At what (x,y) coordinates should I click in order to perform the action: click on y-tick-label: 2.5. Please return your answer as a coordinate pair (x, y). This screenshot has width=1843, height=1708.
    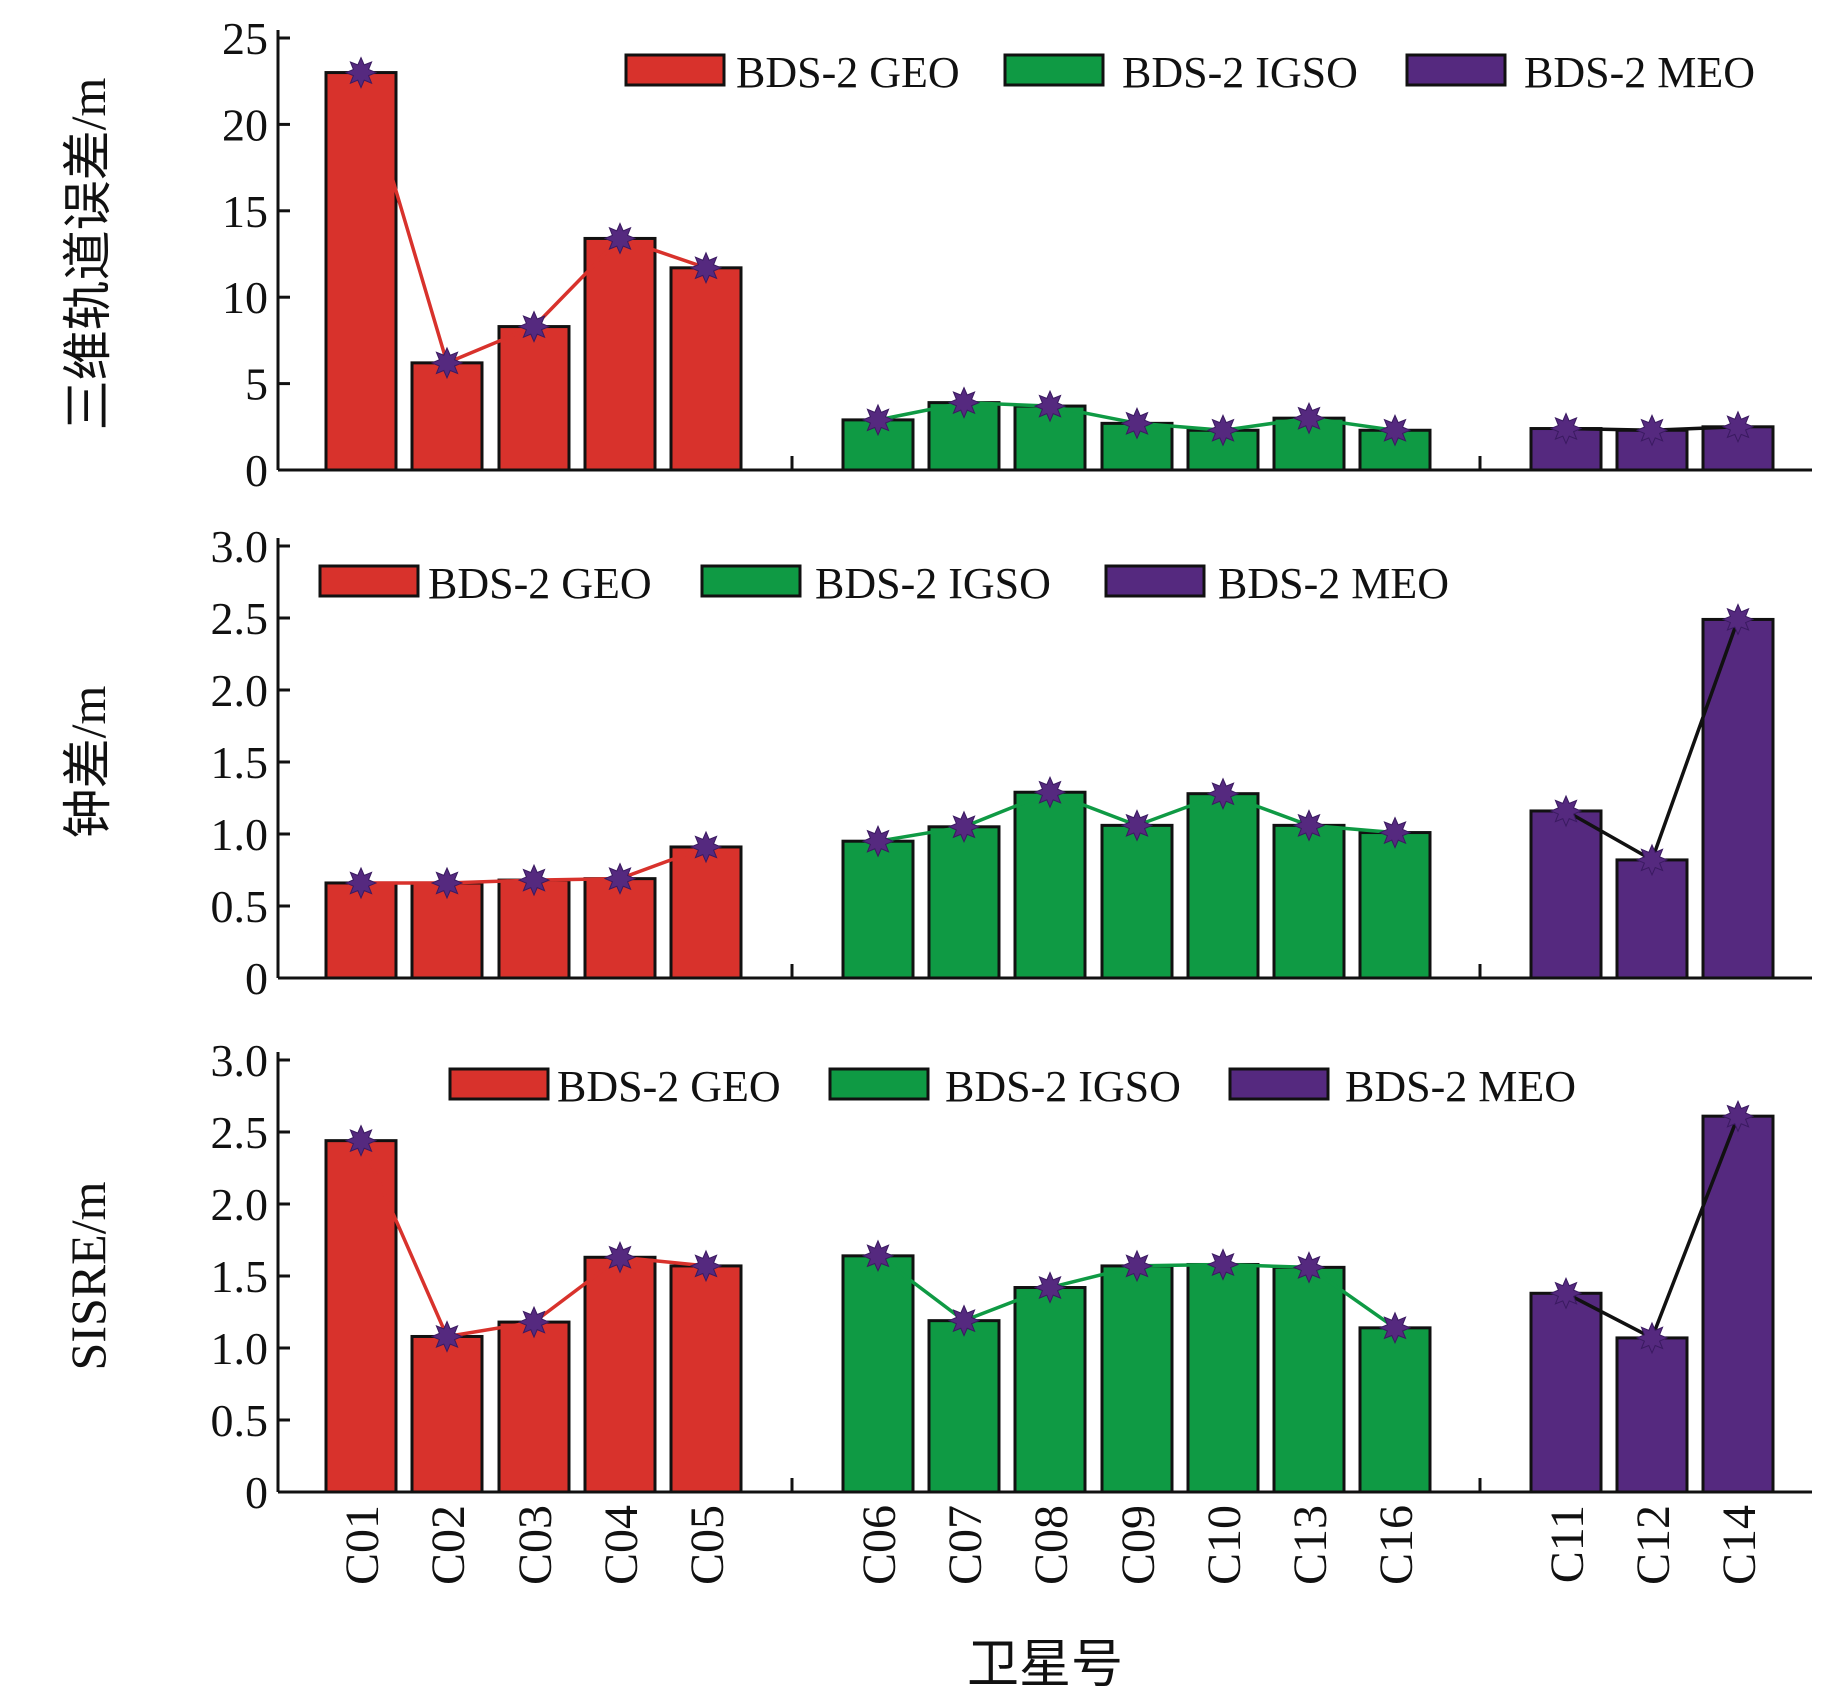
    Looking at the image, I should click on (240, 1132).